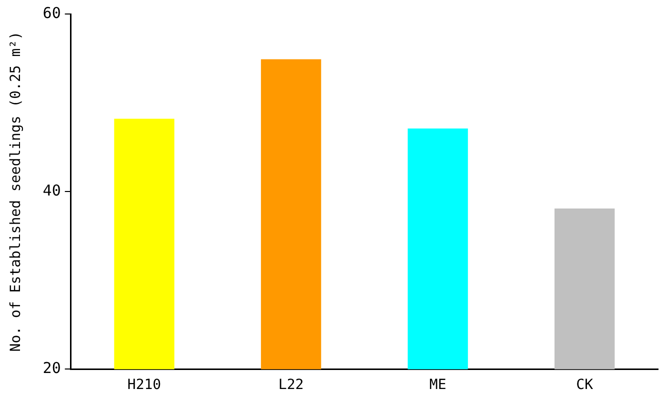 The image size is (662, 406). I want to click on x-tick-label: H210, so click(144, 385).